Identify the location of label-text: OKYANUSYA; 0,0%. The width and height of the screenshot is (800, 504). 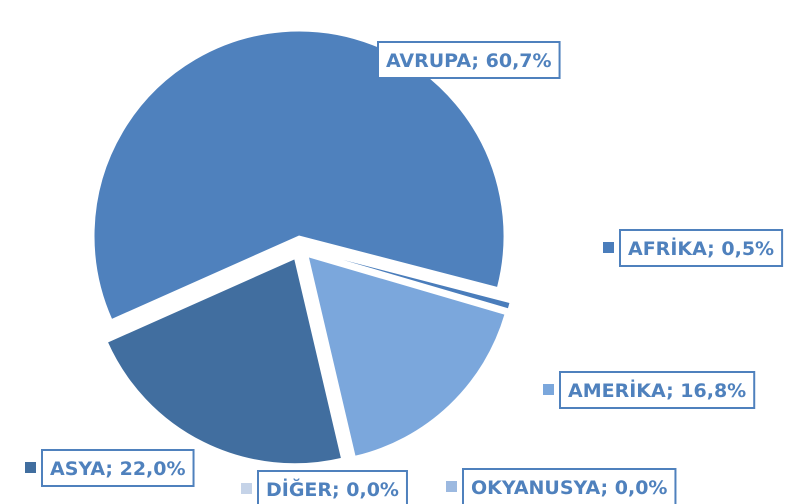
(569, 488).